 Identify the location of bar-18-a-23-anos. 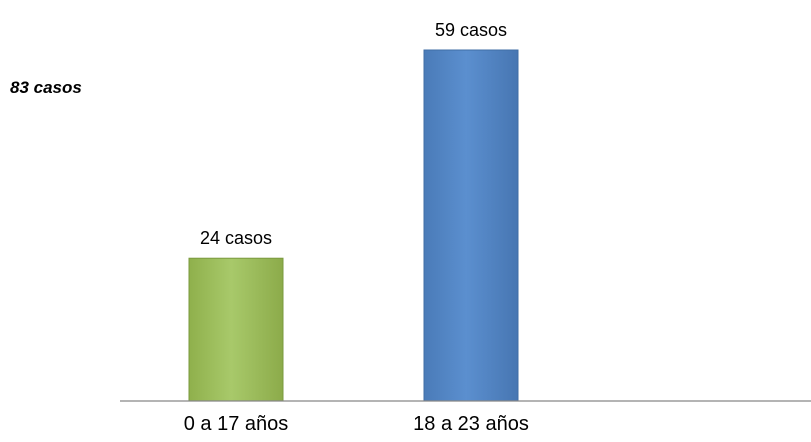
(471, 225).